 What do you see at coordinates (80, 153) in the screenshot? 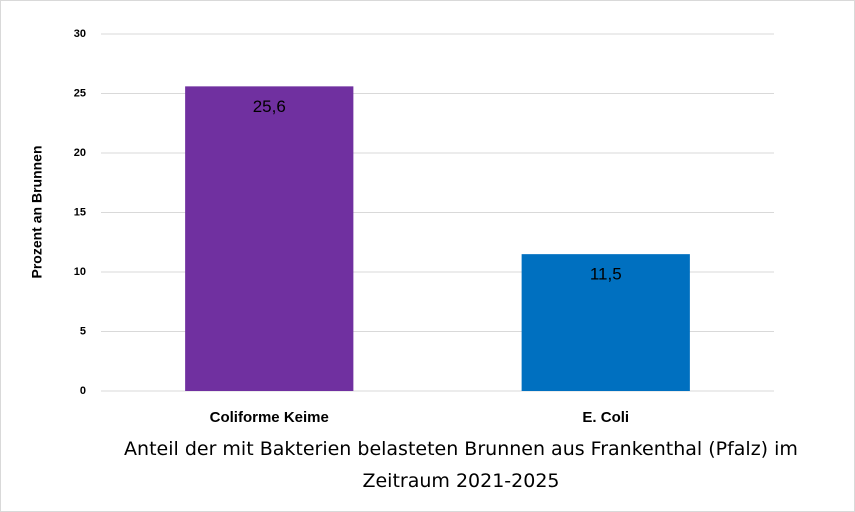
I see `y-tick-label: 20` at bounding box center [80, 153].